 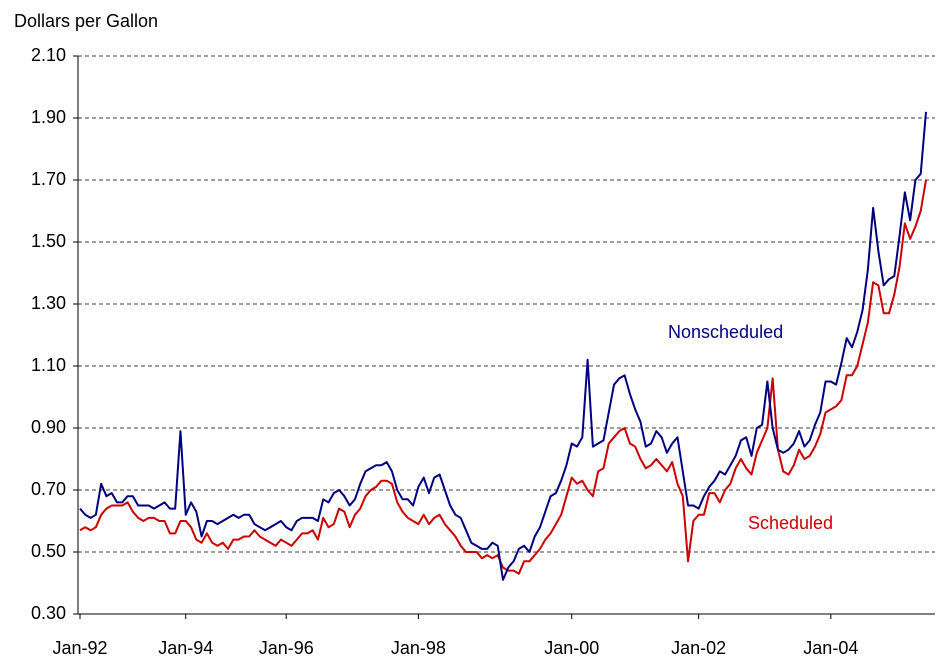 I want to click on x-tick-label: Jan-98, so click(x=418, y=648).